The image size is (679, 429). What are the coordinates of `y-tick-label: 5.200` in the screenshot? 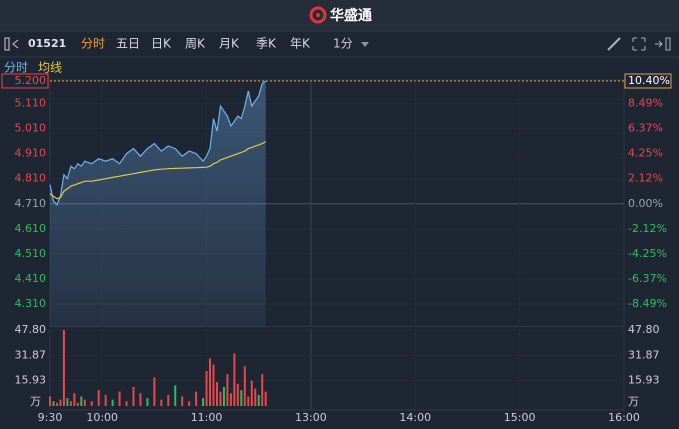 It's located at (31, 80).